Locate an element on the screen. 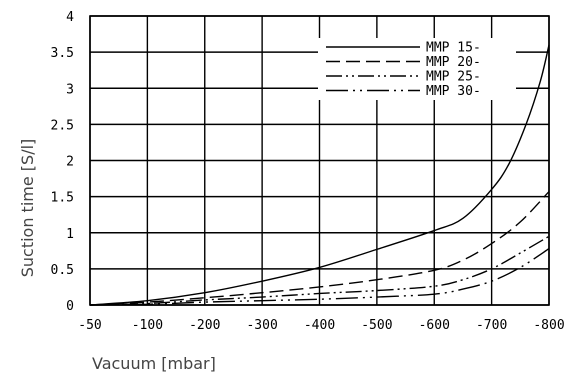  x-tick-label: -600 is located at coordinates (434, 325).